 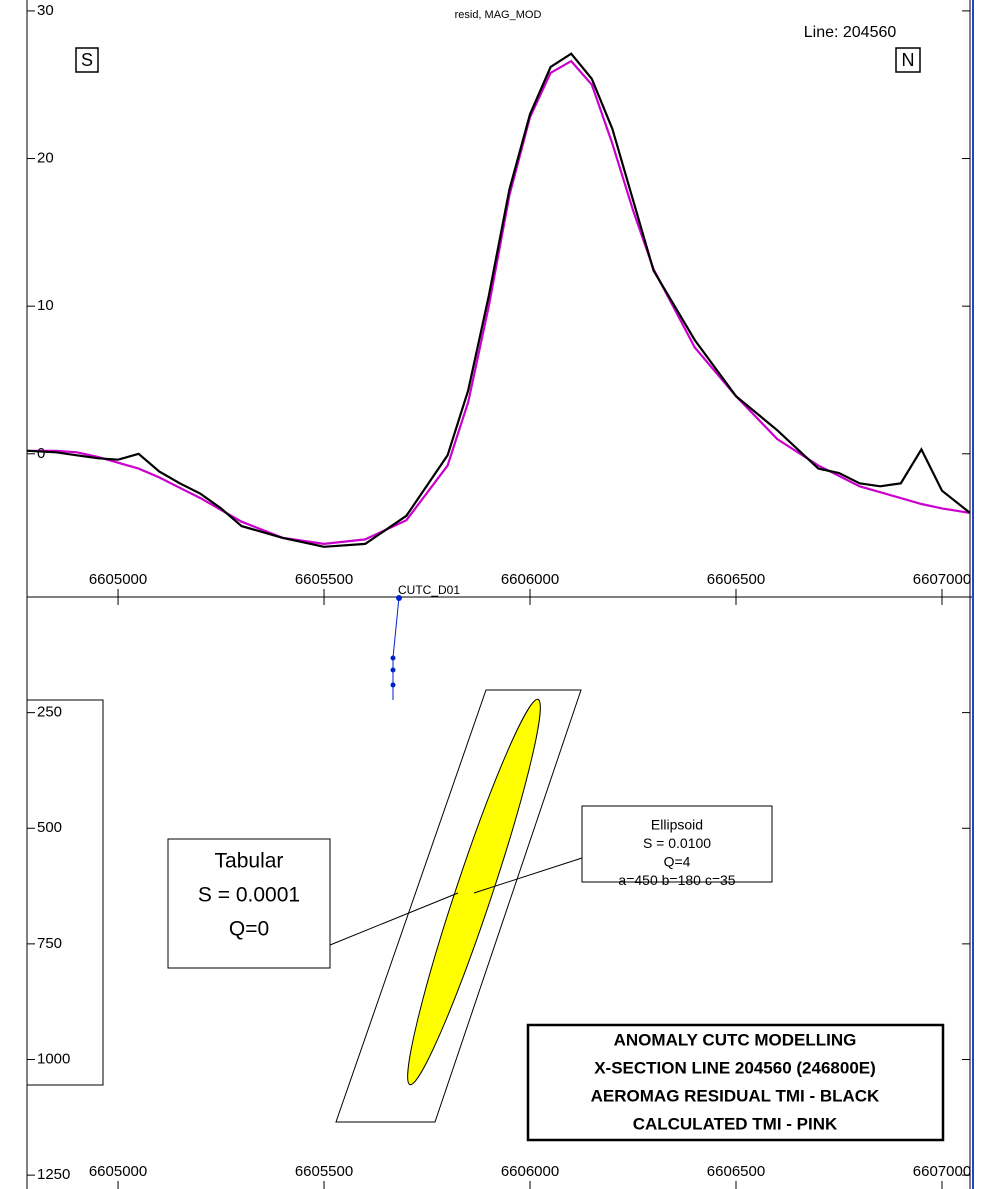 What do you see at coordinates (429, 590) in the screenshot?
I see `borehole-label: CUTC_D01` at bounding box center [429, 590].